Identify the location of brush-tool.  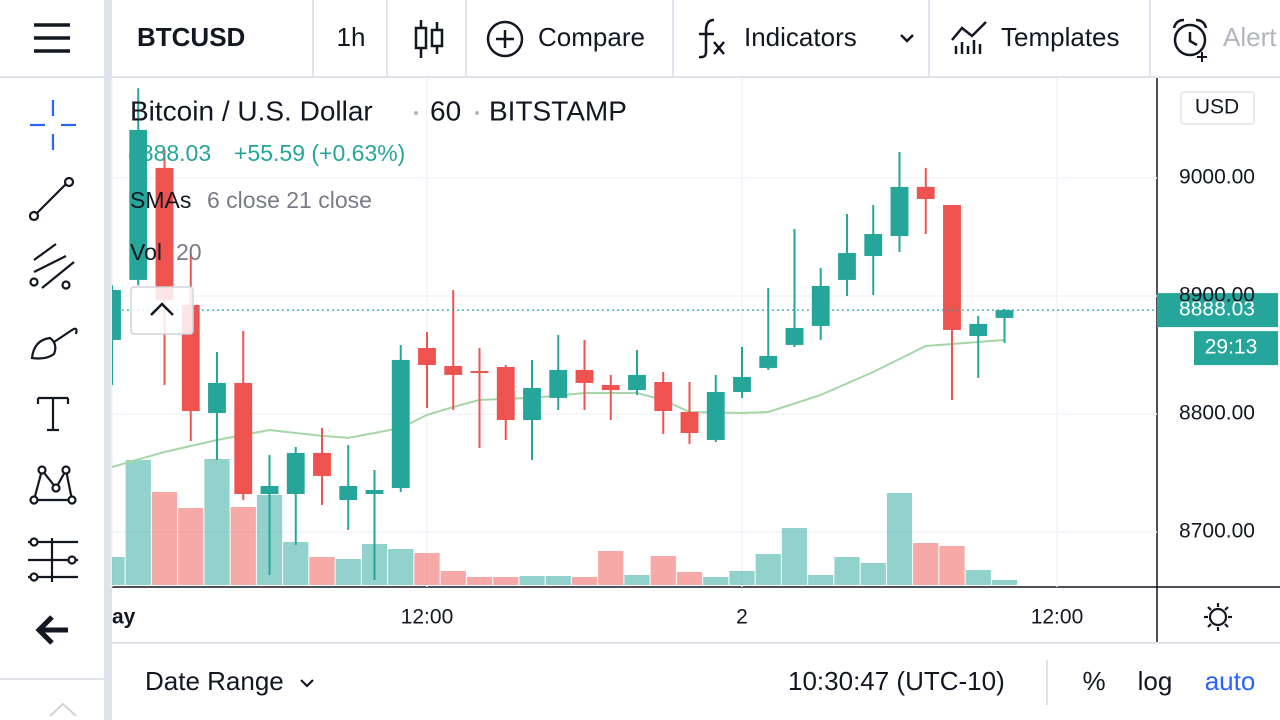
(54, 343).